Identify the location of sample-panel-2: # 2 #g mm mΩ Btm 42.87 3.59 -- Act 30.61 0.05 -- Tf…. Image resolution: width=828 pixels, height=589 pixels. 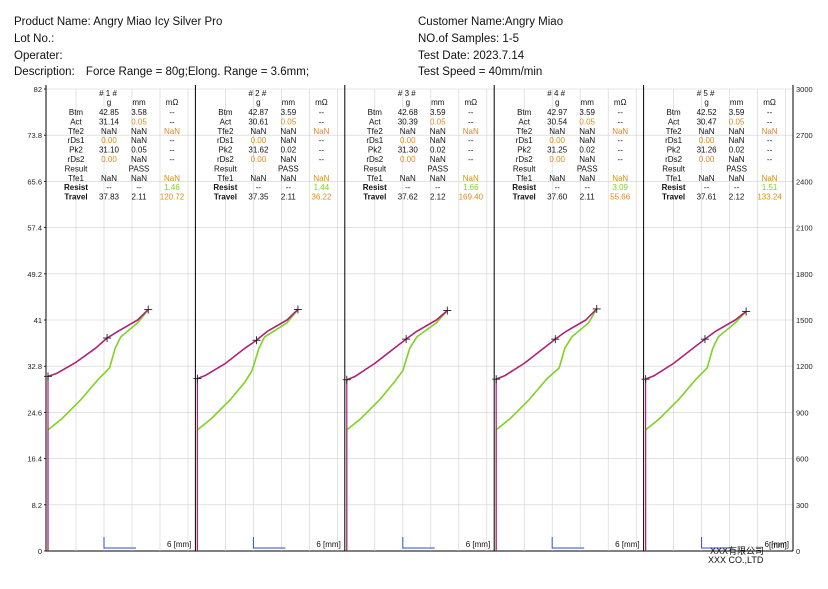
(267, 318).